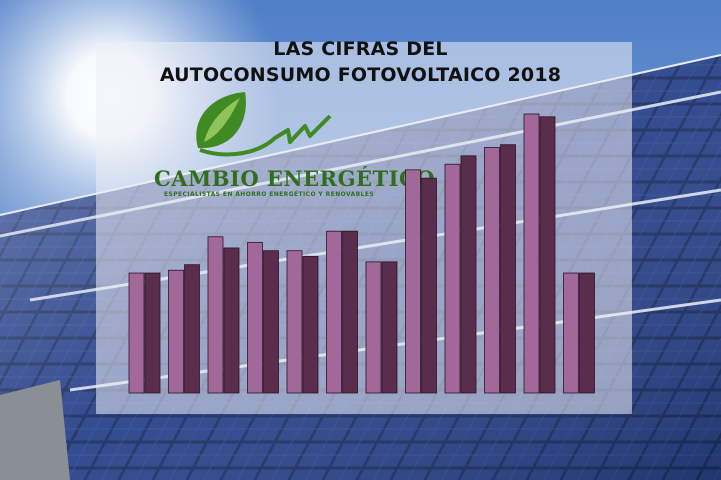  Describe the element at coordinates (360, 75) in the screenshot. I see `title-line-2: AUTOCONSUMO FOTOVOLTAICO 2018` at that location.